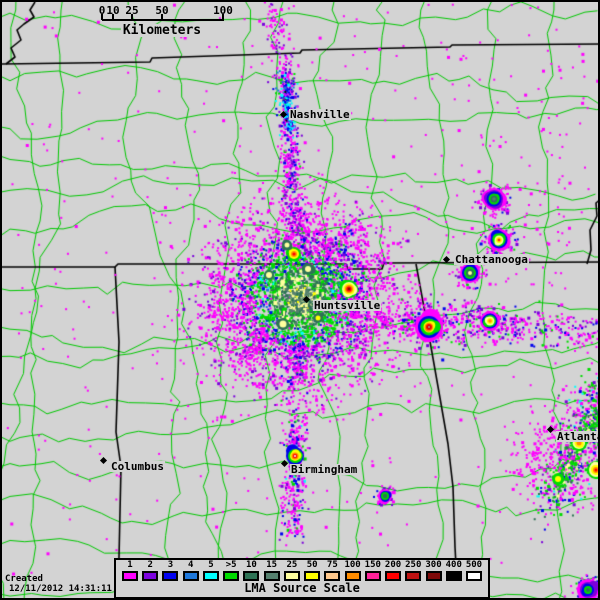 The image size is (600, 600). I want to click on legend-entry-2: 2, so click(150, 571).